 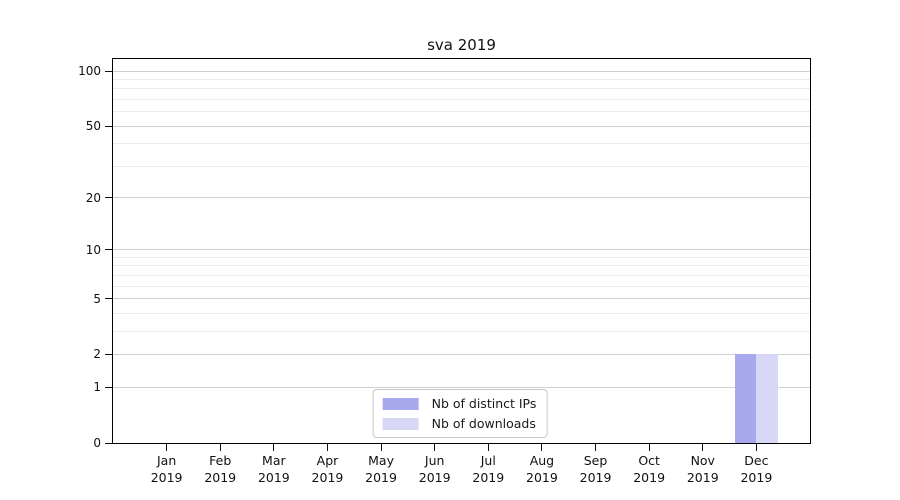 I want to click on x-tick-label: May 2019, so click(x=381, y=469).